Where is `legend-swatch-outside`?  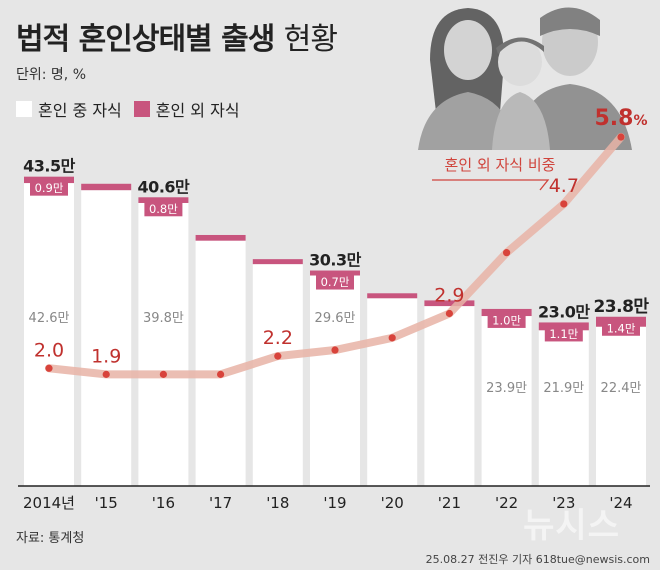 legend-swatch-outside is located at coordinates (141, 109).